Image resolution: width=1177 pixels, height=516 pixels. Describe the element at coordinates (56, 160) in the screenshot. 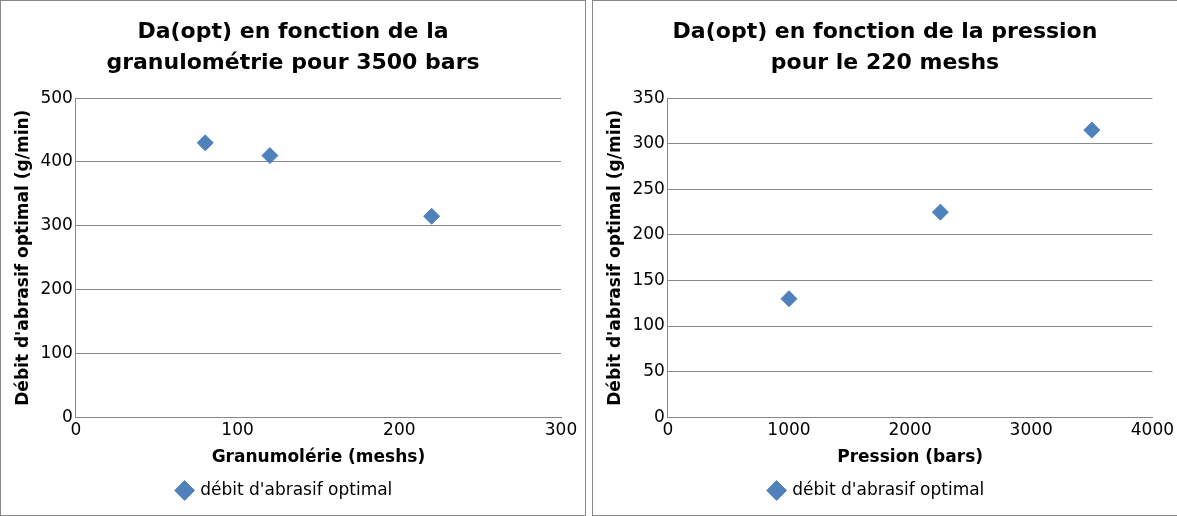

I see `y-tick-label: 400` at that location.